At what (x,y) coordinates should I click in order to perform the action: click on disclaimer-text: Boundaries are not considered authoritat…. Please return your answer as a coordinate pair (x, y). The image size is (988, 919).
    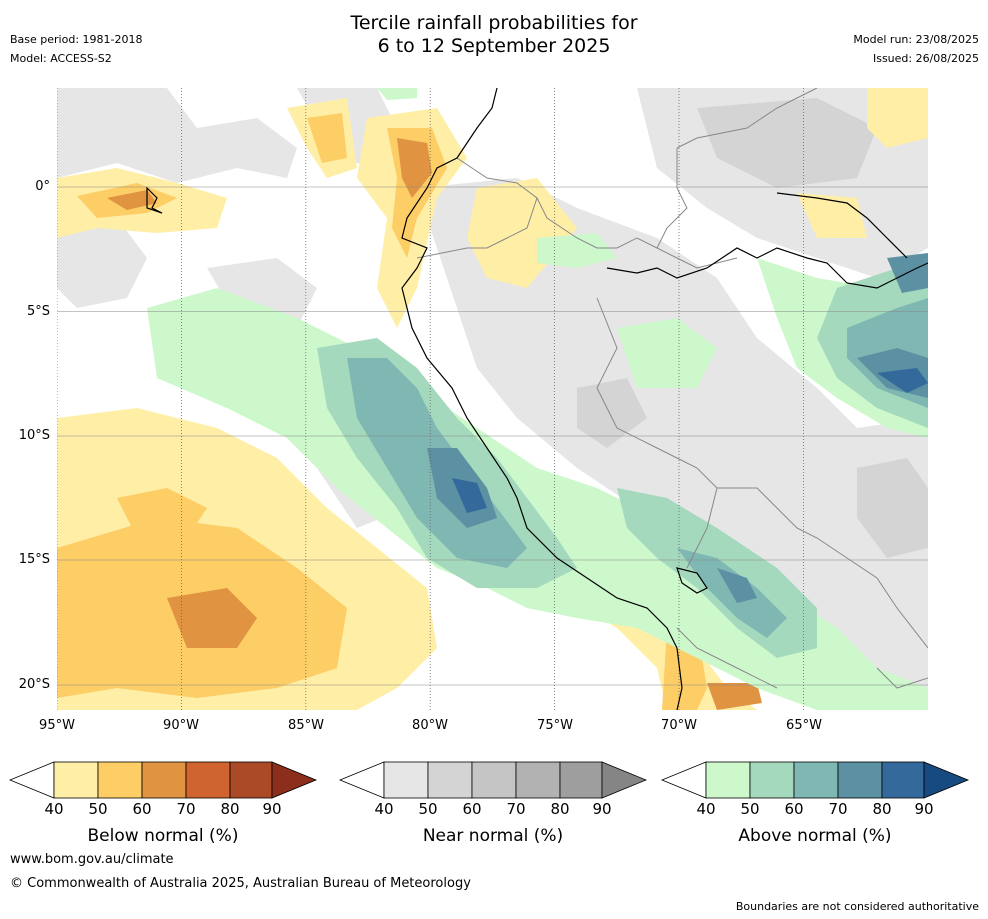
    Looking at the image, I should click on (857, 906).